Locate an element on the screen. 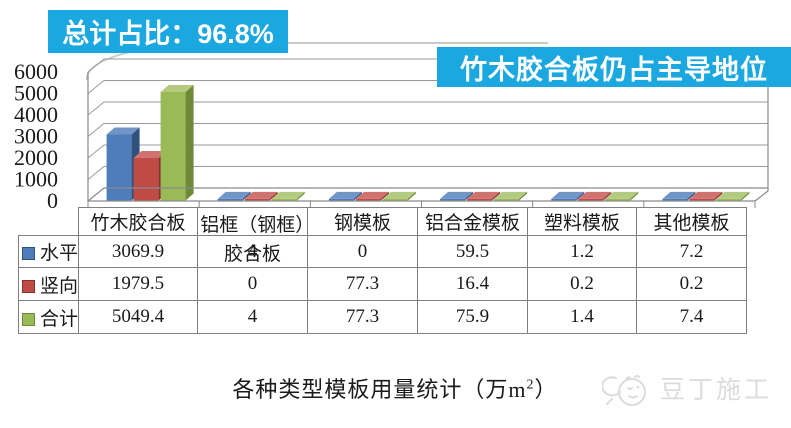 Image resolution: width=791 pixels, height=428 pixels. bar-水平-cat5 is located at coordinates (679, 196).